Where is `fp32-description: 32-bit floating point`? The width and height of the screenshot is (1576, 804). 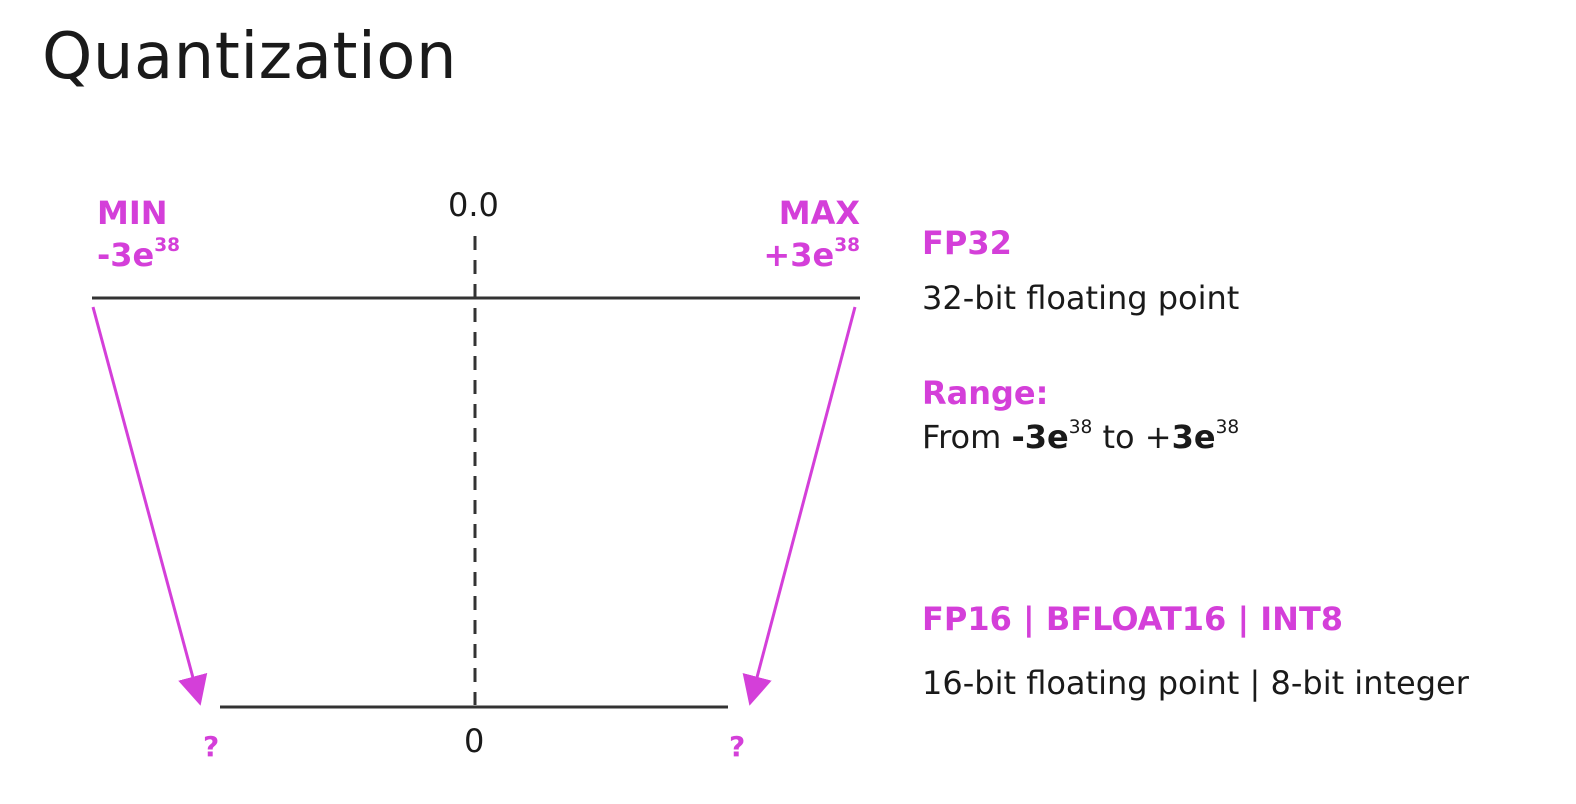 fp32-description: 32-bit floating point is located at coordinates (1081, 298).